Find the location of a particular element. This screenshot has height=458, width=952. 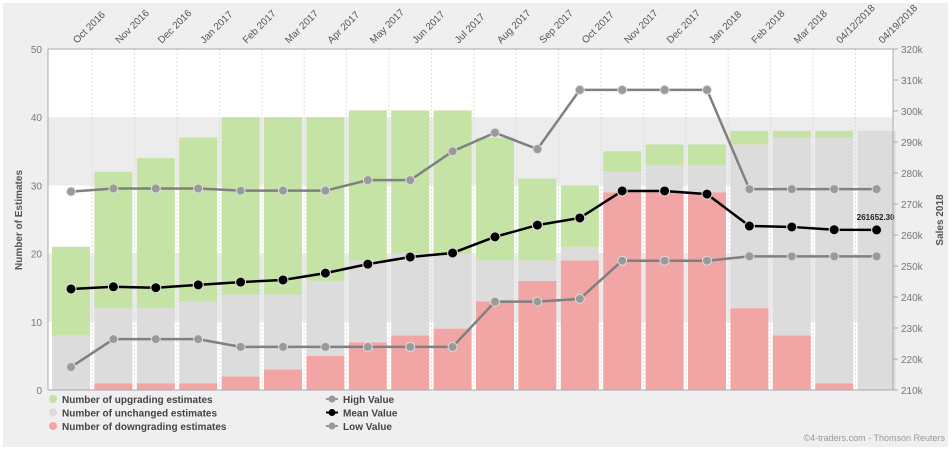

legend-label: Number of unchanged estimates is located at coordinates (139, 414).